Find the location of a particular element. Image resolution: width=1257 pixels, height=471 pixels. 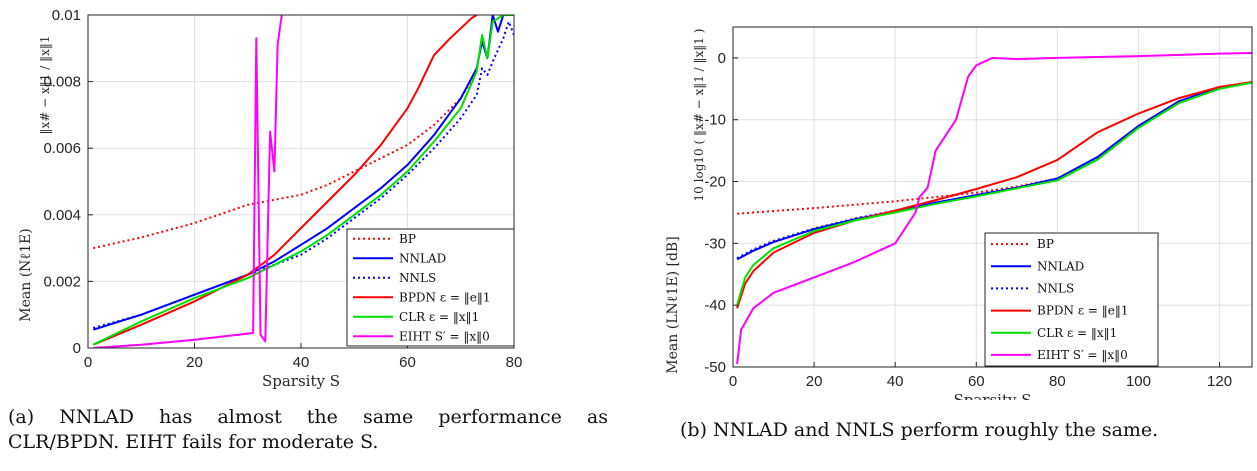

x-tick-label: 120 is located at coordinates (1219, 381).